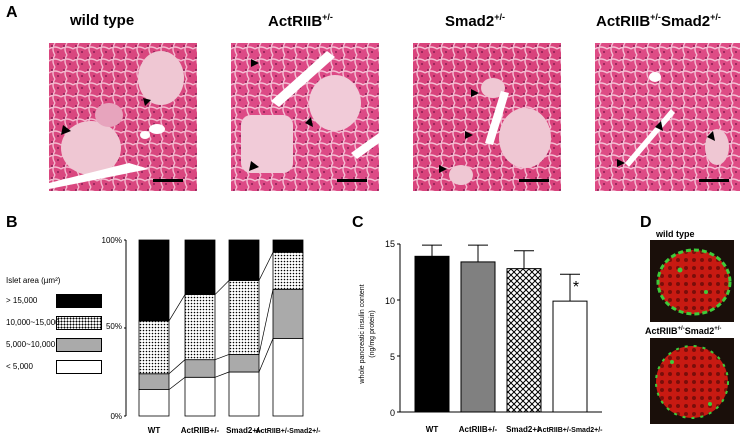 This screenshot has height=439, width=740. What do you see at coordinates (154, 430) in the screenshot?
I see `stacked-xtick-wt: WT` at bounding box center [154, 430].